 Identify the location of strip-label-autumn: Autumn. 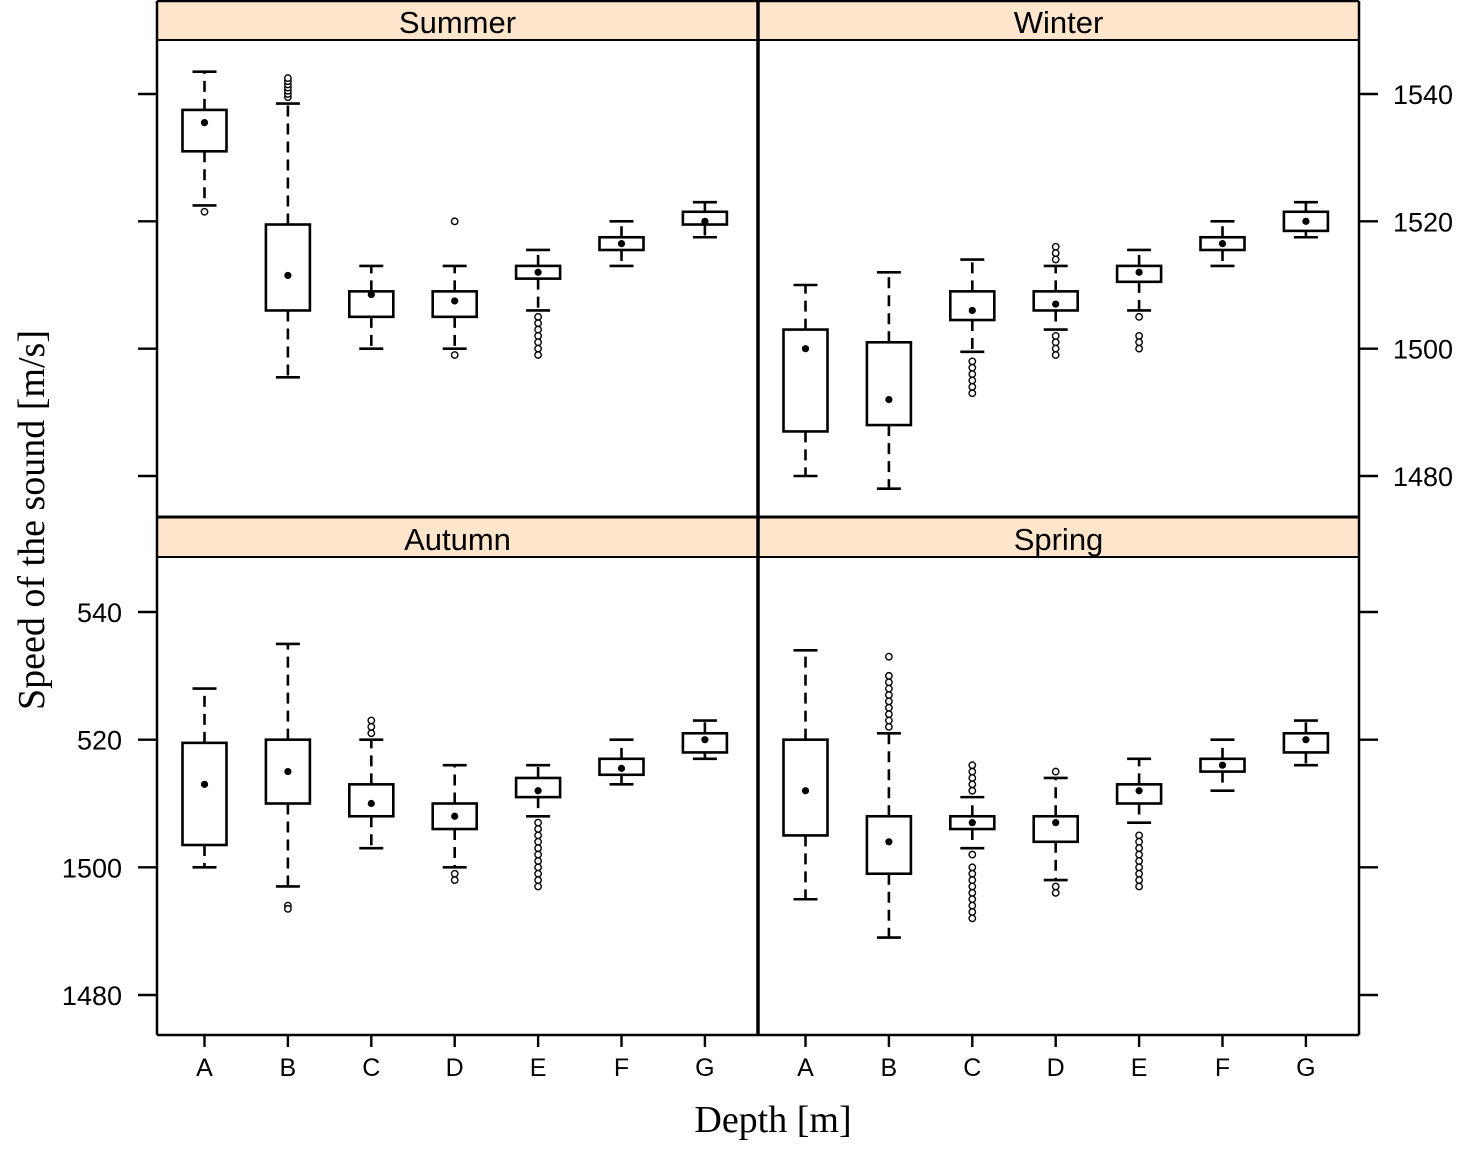
(457, 539).